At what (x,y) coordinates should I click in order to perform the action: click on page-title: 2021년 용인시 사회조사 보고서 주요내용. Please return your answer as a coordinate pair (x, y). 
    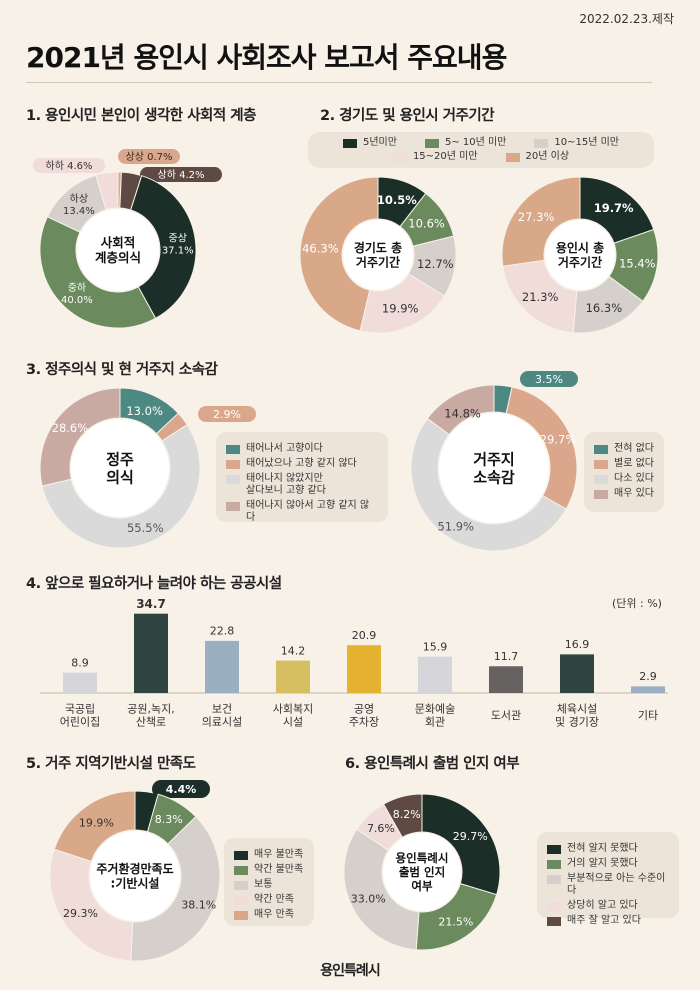
    Looking at the image, I should click on (266, 57).